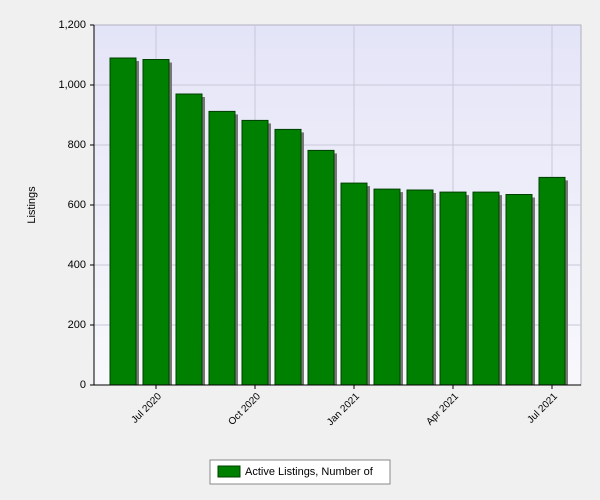 The width and height of the screenshot is (600, 500). What do you see at coordinates (309, 472) in the screenshot?
I see `legend-label: Active Listings, Number of` at bounding box center [309, 472].